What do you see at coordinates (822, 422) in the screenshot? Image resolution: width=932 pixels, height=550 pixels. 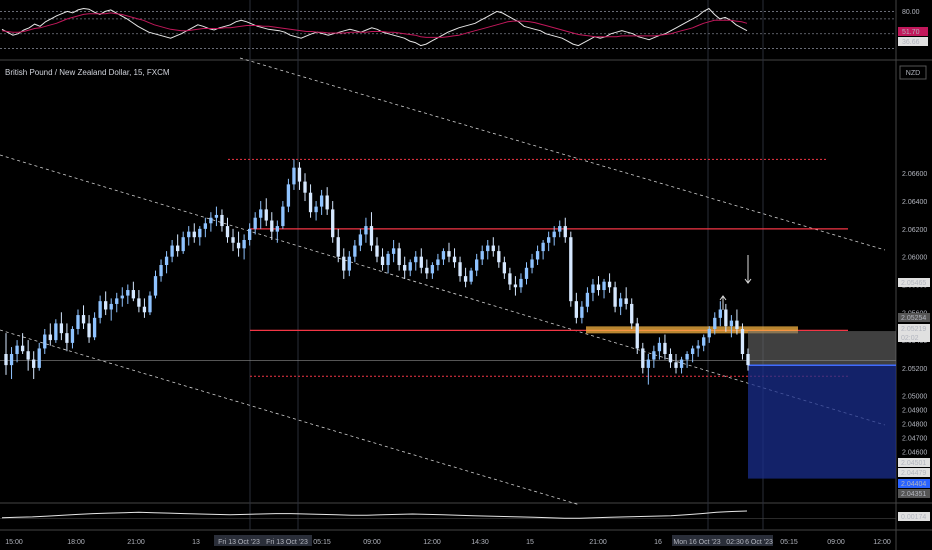 I see `take-profit-zone` at bounding box center [822, 422].